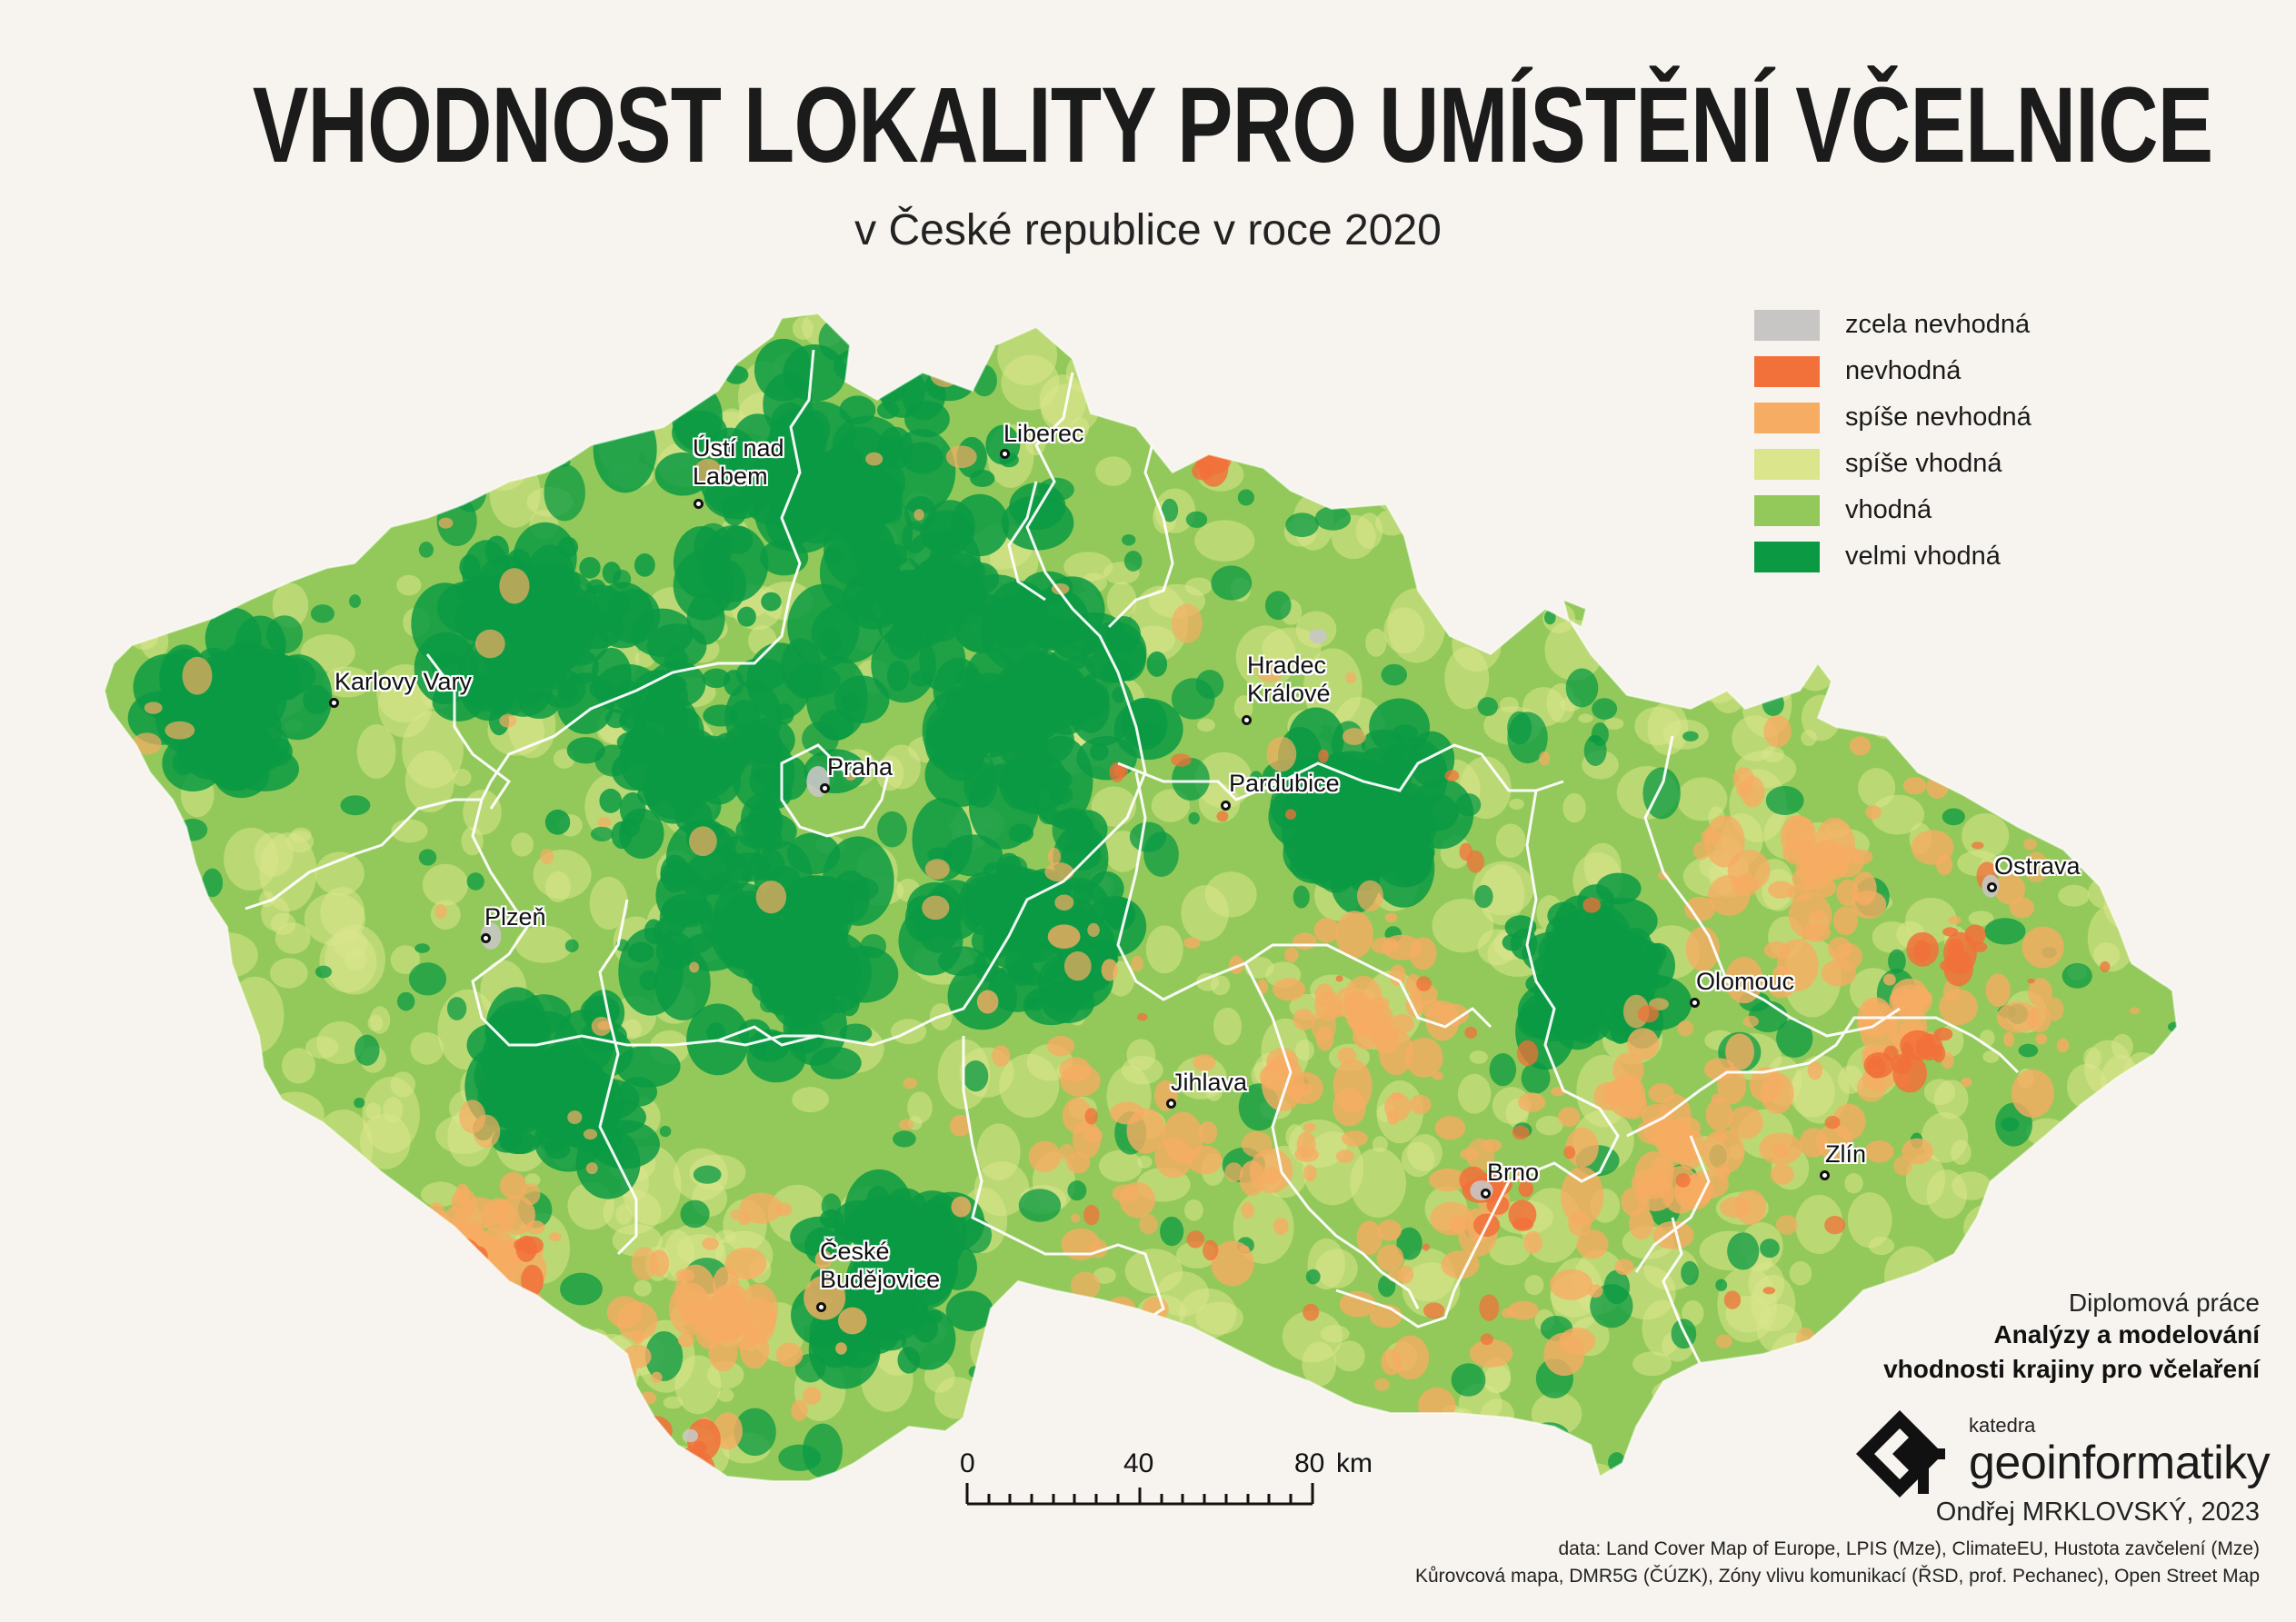 The image size is (2296, 1622). Describe the element at coordinates (1284, 783) in the screenshot. I see `city-label-pardubice: Pardubice` at that location.